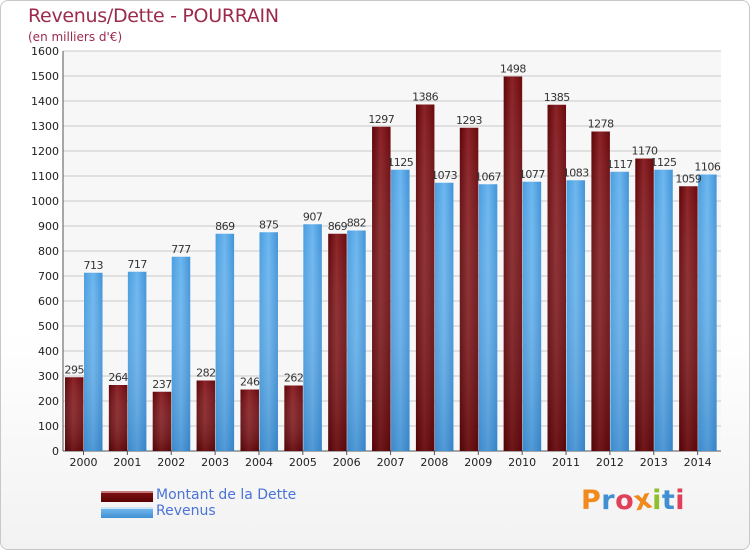  I want to click on data-label-debt: 1386, so click(425, 97).